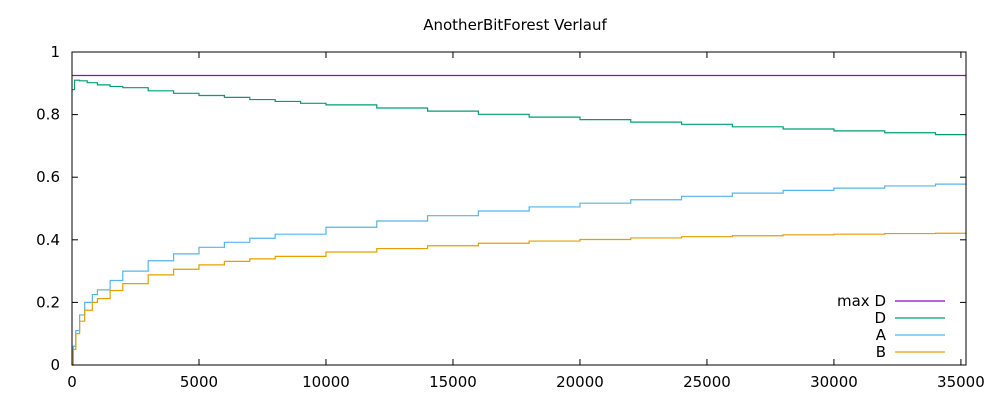 The height and width of the screenshot is (400, 1000). Describe the element at coordinates (961, 382) in the screenshot. I see `x-tick-label: 35000` at that location.